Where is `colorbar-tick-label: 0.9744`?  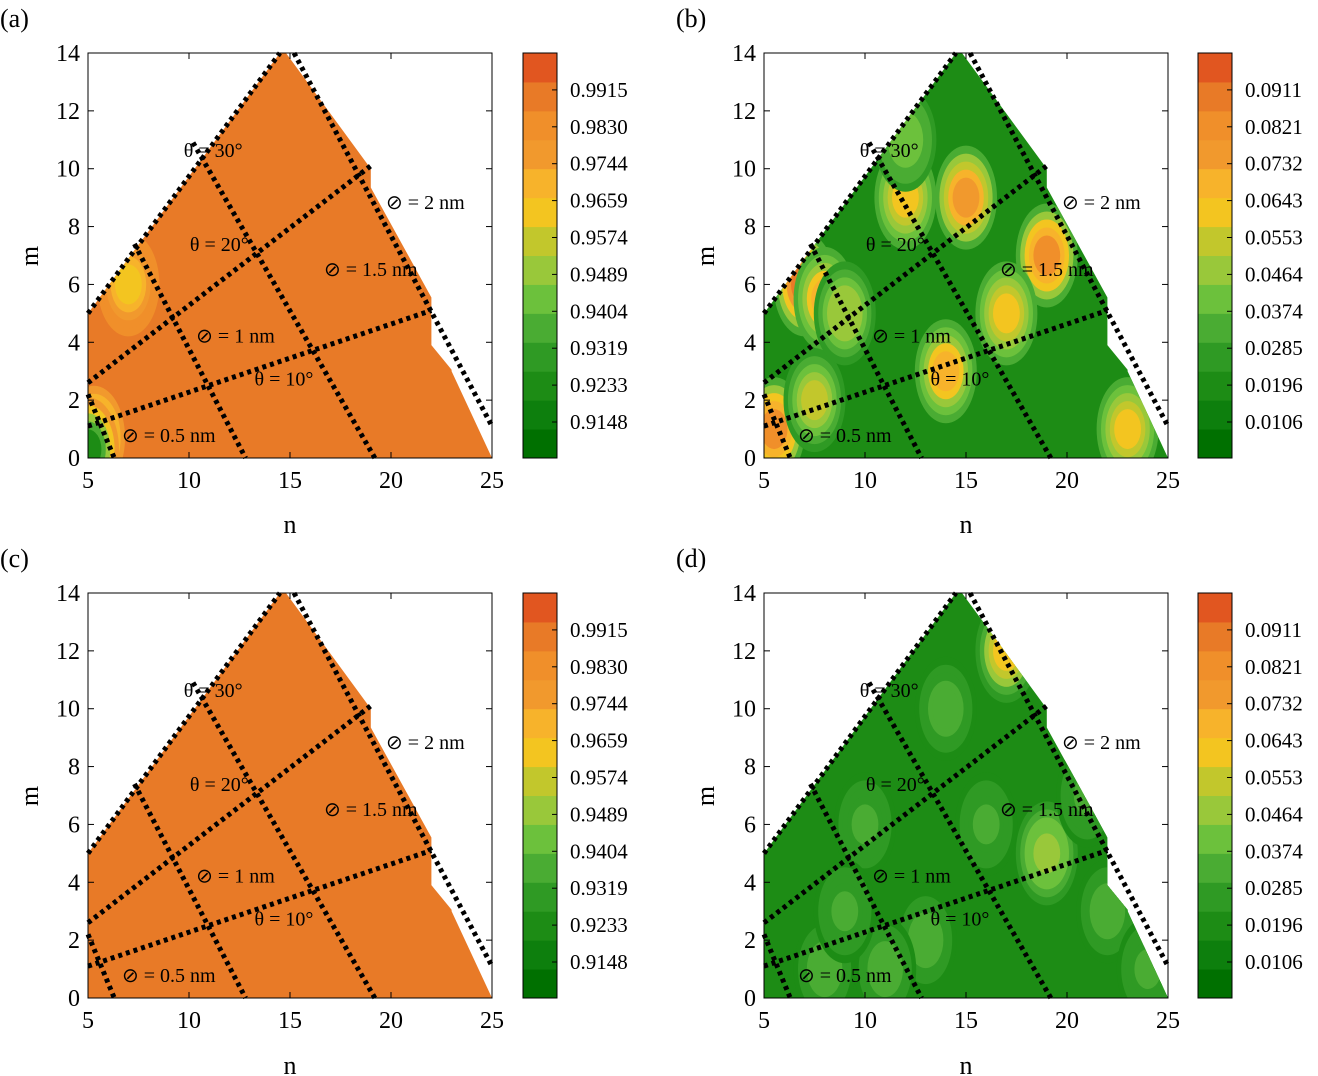
colorbar-tick-label: 0.9744 is located at coordinates (599, 164).